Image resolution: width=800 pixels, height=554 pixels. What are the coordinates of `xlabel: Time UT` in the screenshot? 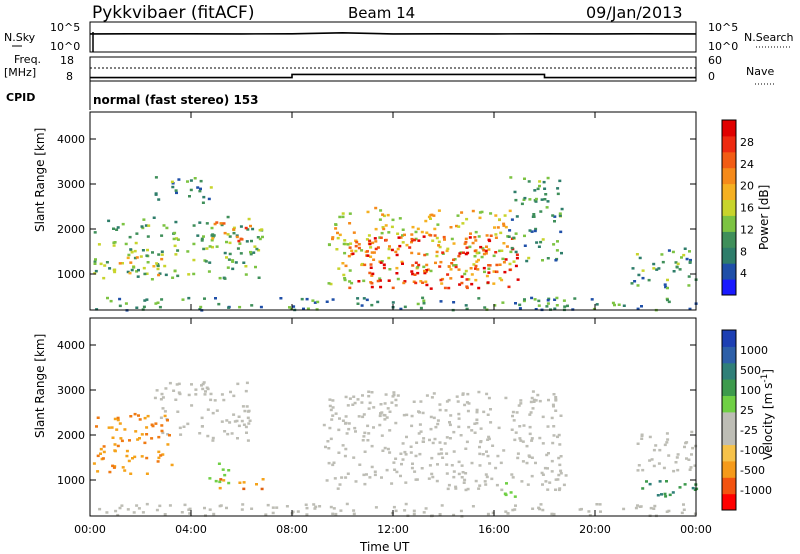 It's located at (384, 547).